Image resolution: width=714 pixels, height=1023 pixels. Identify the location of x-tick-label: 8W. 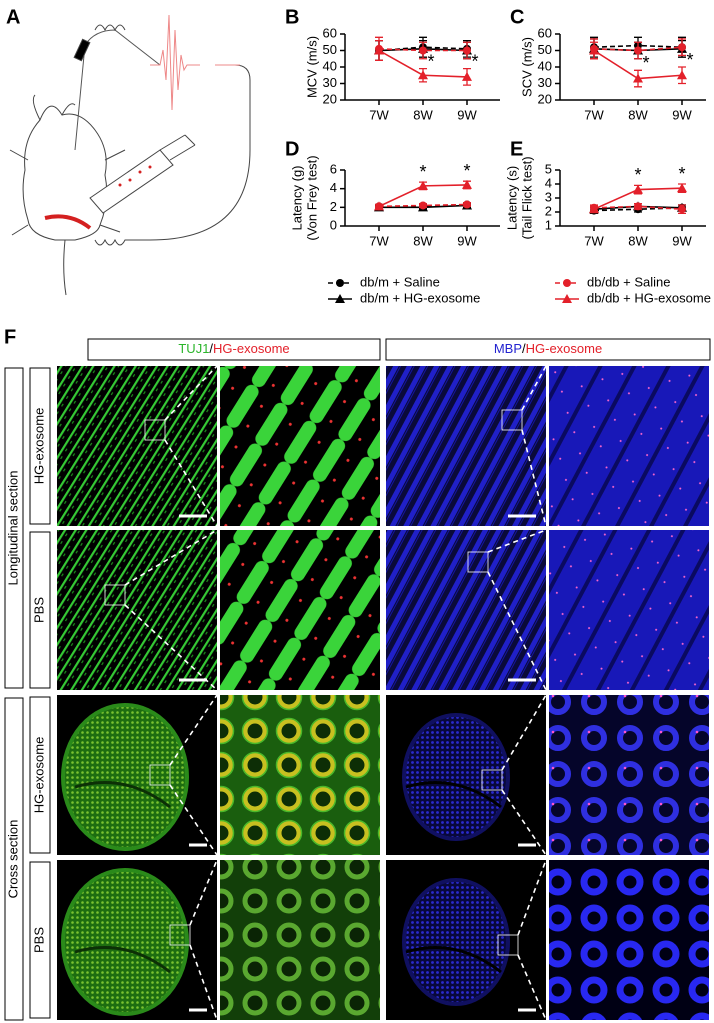
(638, 240).